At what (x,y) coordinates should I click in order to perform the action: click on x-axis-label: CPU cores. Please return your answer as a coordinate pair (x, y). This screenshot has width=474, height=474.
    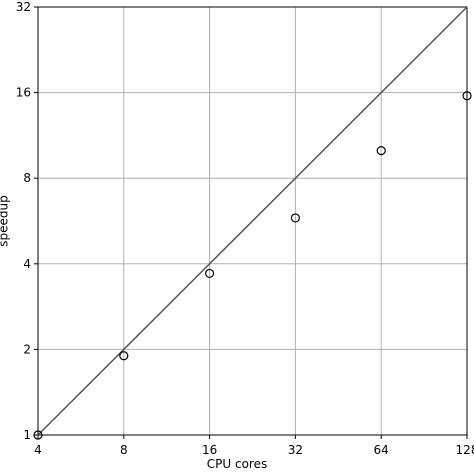
    Looking at the image, I should click on (237, 464).